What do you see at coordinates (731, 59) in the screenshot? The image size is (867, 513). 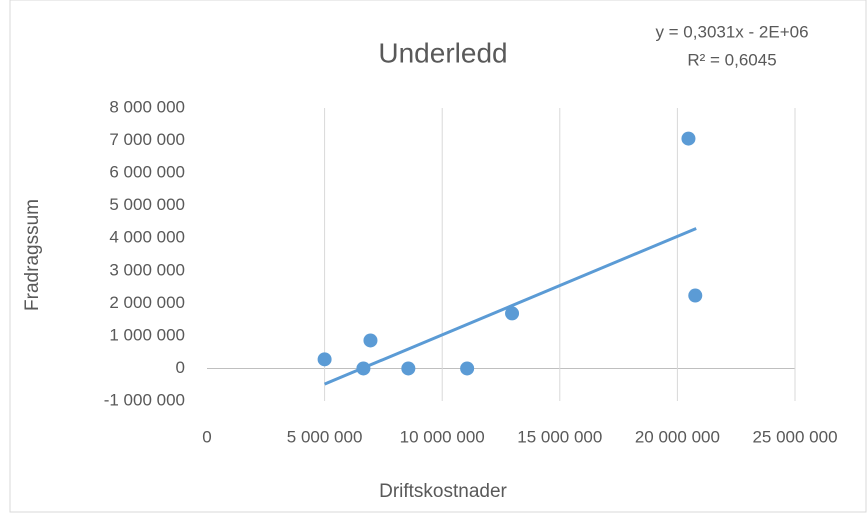 I see `trend-r2: R² = 0,6045` at bounding box center [731, 59].